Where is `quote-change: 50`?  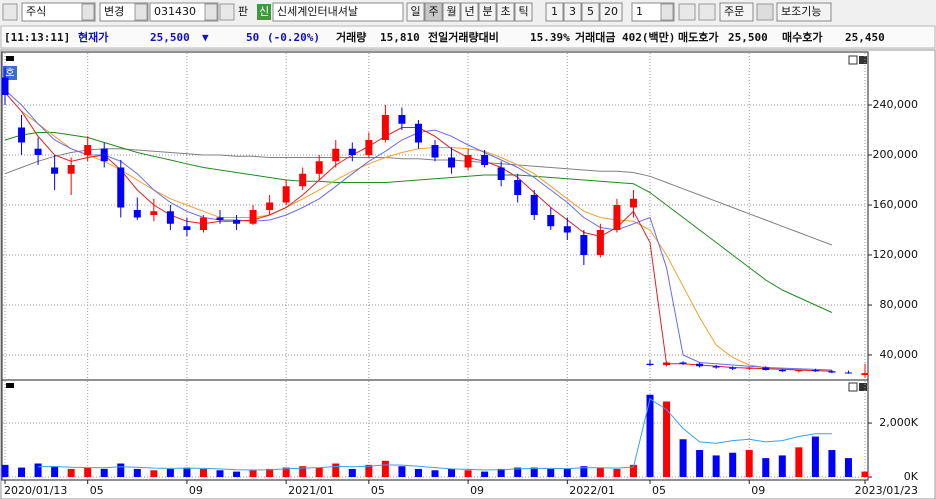
quote-change: 50 is located at coordinates (252, 37).